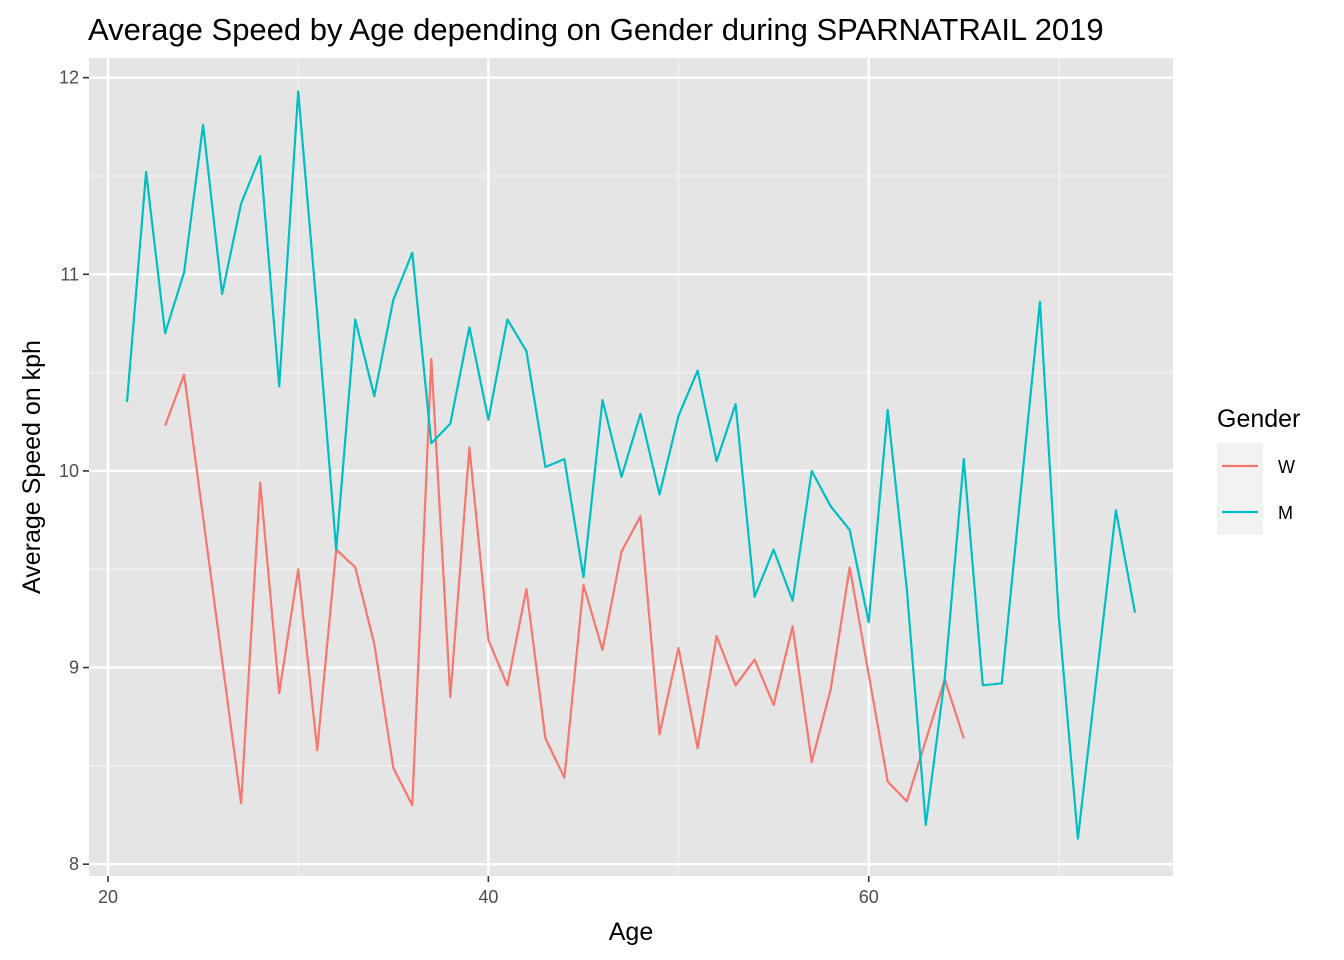 The height and width of the screenshot is (960, 1344). I want to click on x-tick-label: 40, so click(488, 897).